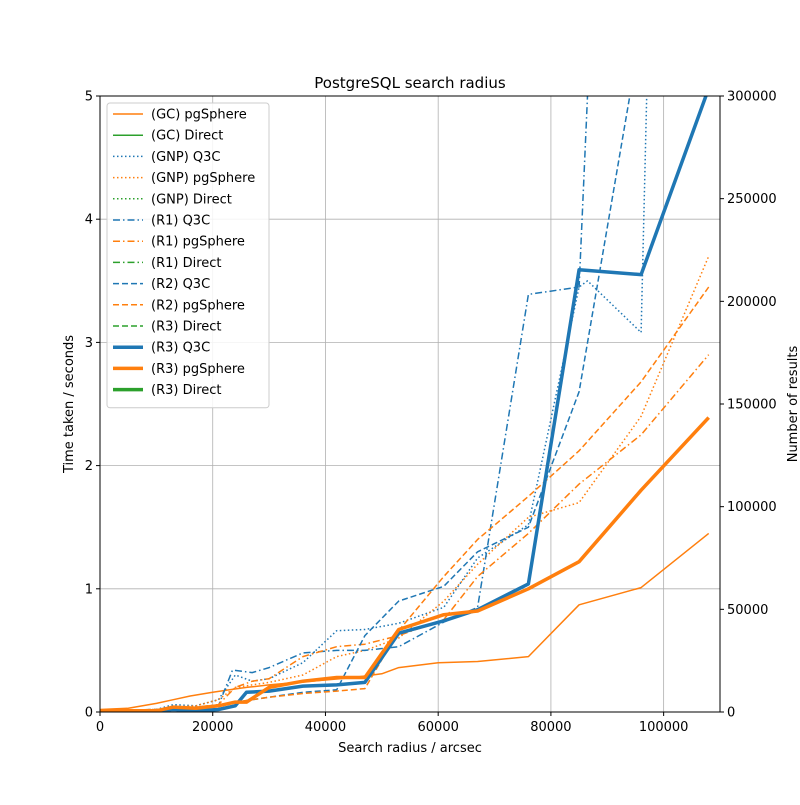 The image size is (800, 805). I want to click on y2-tick-label: 0, so click(731, 713).